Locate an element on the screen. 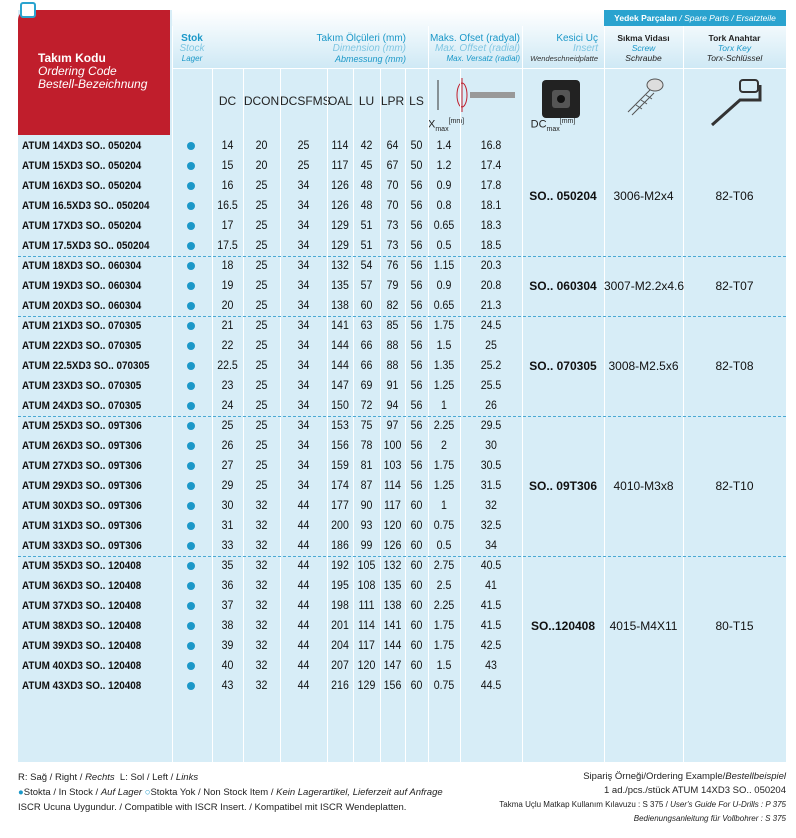 Image resolution: width=796 pixels, height=838 pixels. cell: 0.75 is located at coordinates (444, 686).